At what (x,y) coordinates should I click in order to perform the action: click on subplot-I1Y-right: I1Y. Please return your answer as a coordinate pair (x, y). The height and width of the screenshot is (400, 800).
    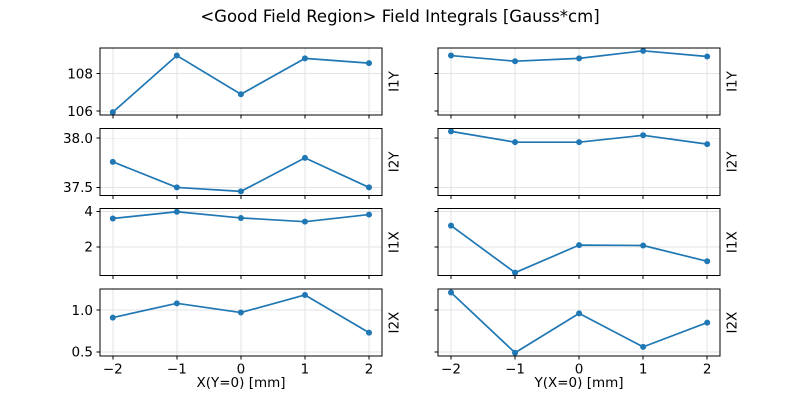
    Looking at the image, I should click on (587, 83).